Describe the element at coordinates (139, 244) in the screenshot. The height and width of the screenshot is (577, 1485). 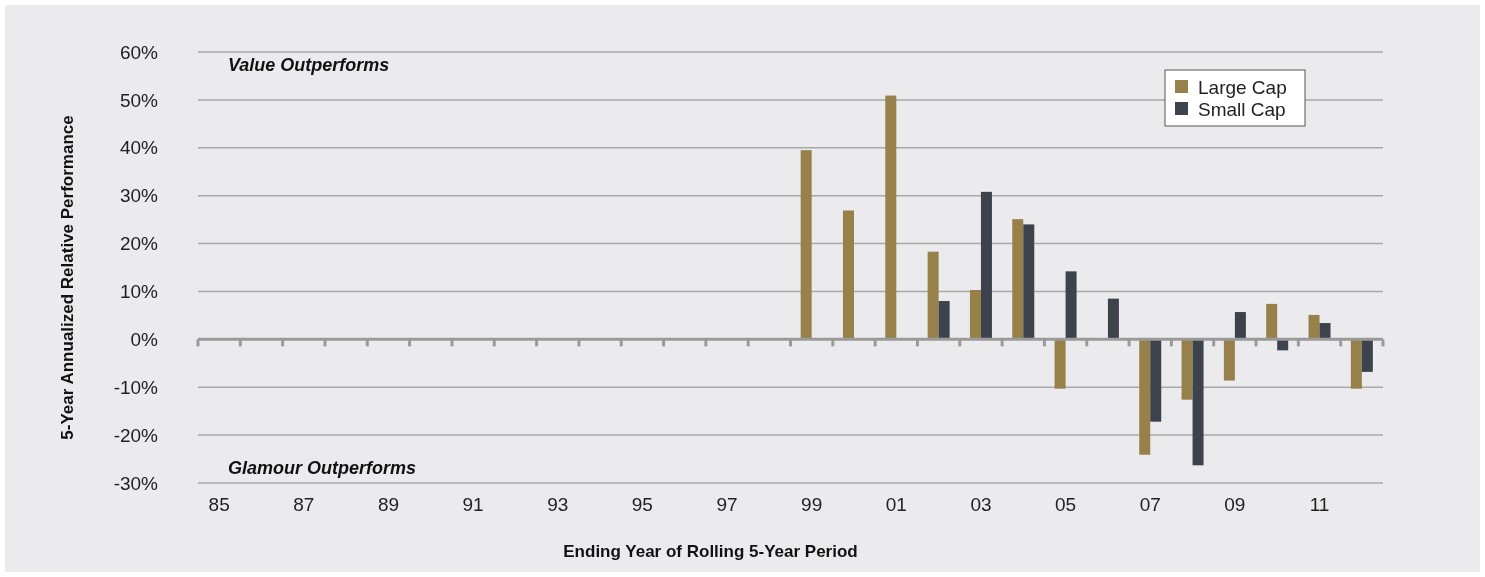
I see `y-tick-label: 20%` at that location.